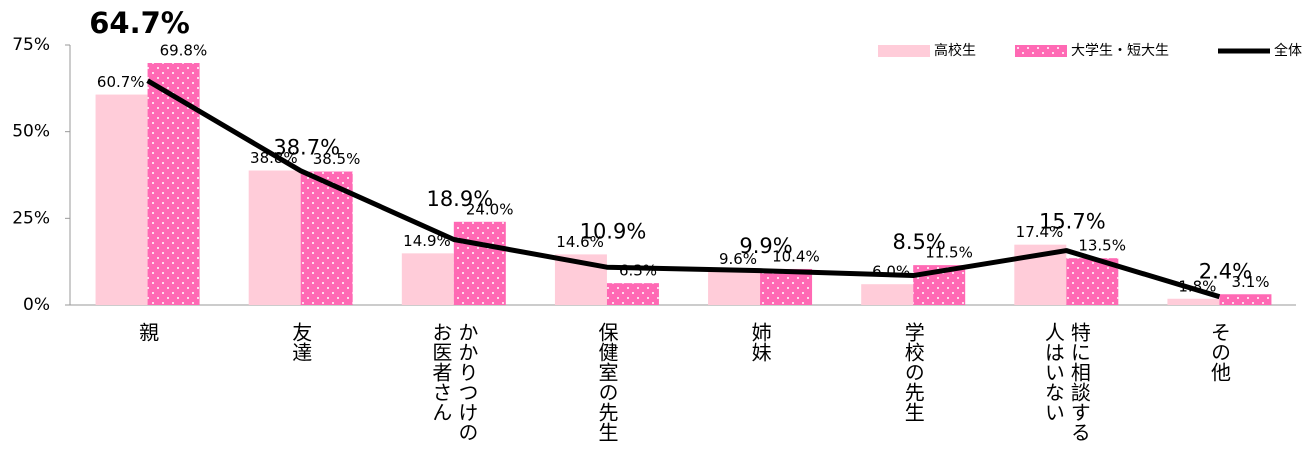  Describe the element at coordinates (300, 342) in the screenshot. I see `x-tick-label: 友達` at that location.